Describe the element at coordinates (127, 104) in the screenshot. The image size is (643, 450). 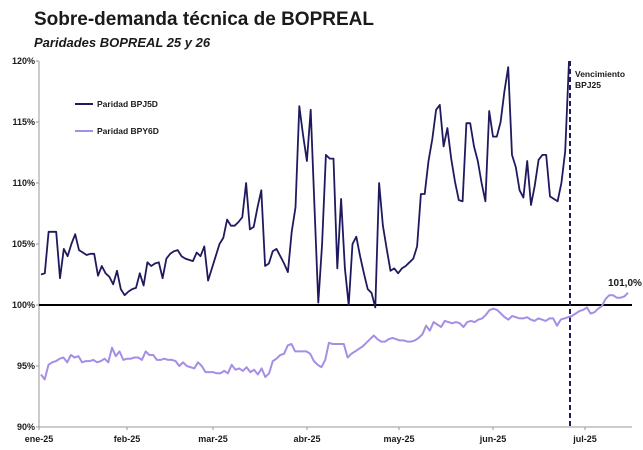
I see `legend-label-bpj5d: Paridad BPJ5D` at that location.